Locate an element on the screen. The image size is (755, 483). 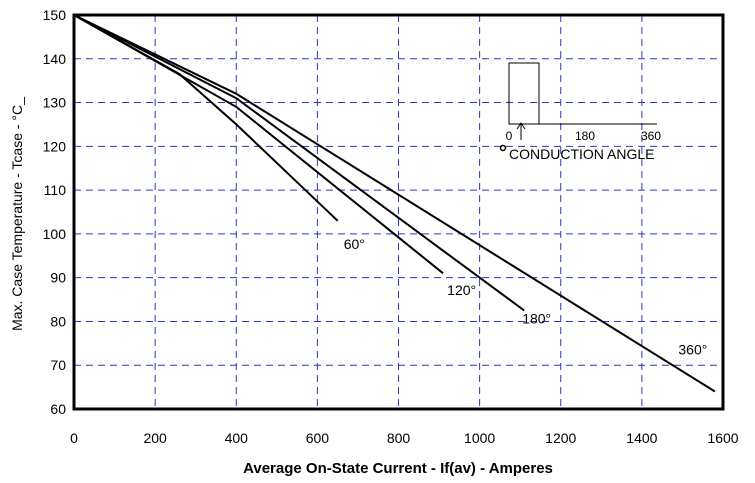
y-axis-title: Max. Case Temperature - Tcase - °C_ is located at coordinates (17, 214).